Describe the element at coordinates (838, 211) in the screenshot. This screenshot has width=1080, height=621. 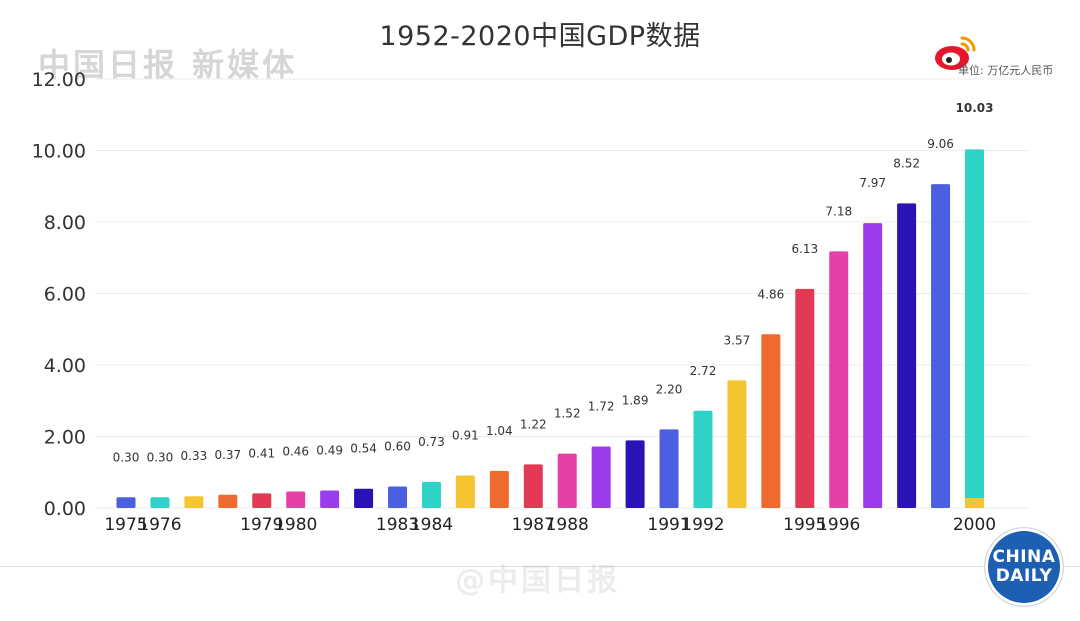
I see `data-label-1996: 7.18` at that location.